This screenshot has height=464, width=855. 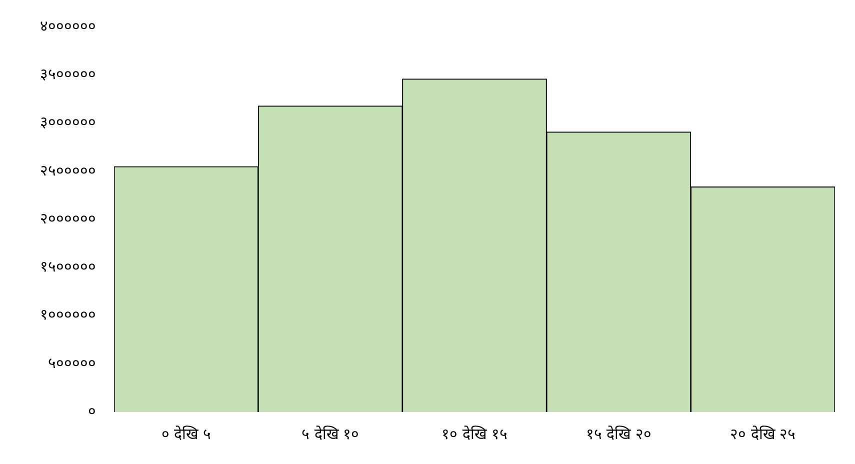 What do you see at coordinates (92, 411) in the screenshot?
I see `y-tick-label: ०` at bounding box center [92, 411].